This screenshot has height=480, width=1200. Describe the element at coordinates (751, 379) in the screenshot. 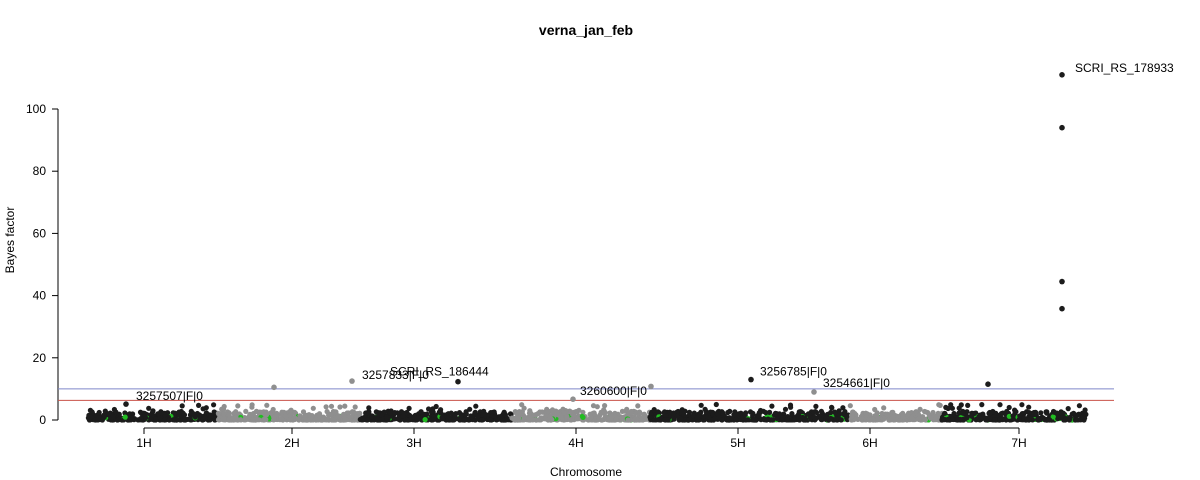

I see `labeled-point` at that location.